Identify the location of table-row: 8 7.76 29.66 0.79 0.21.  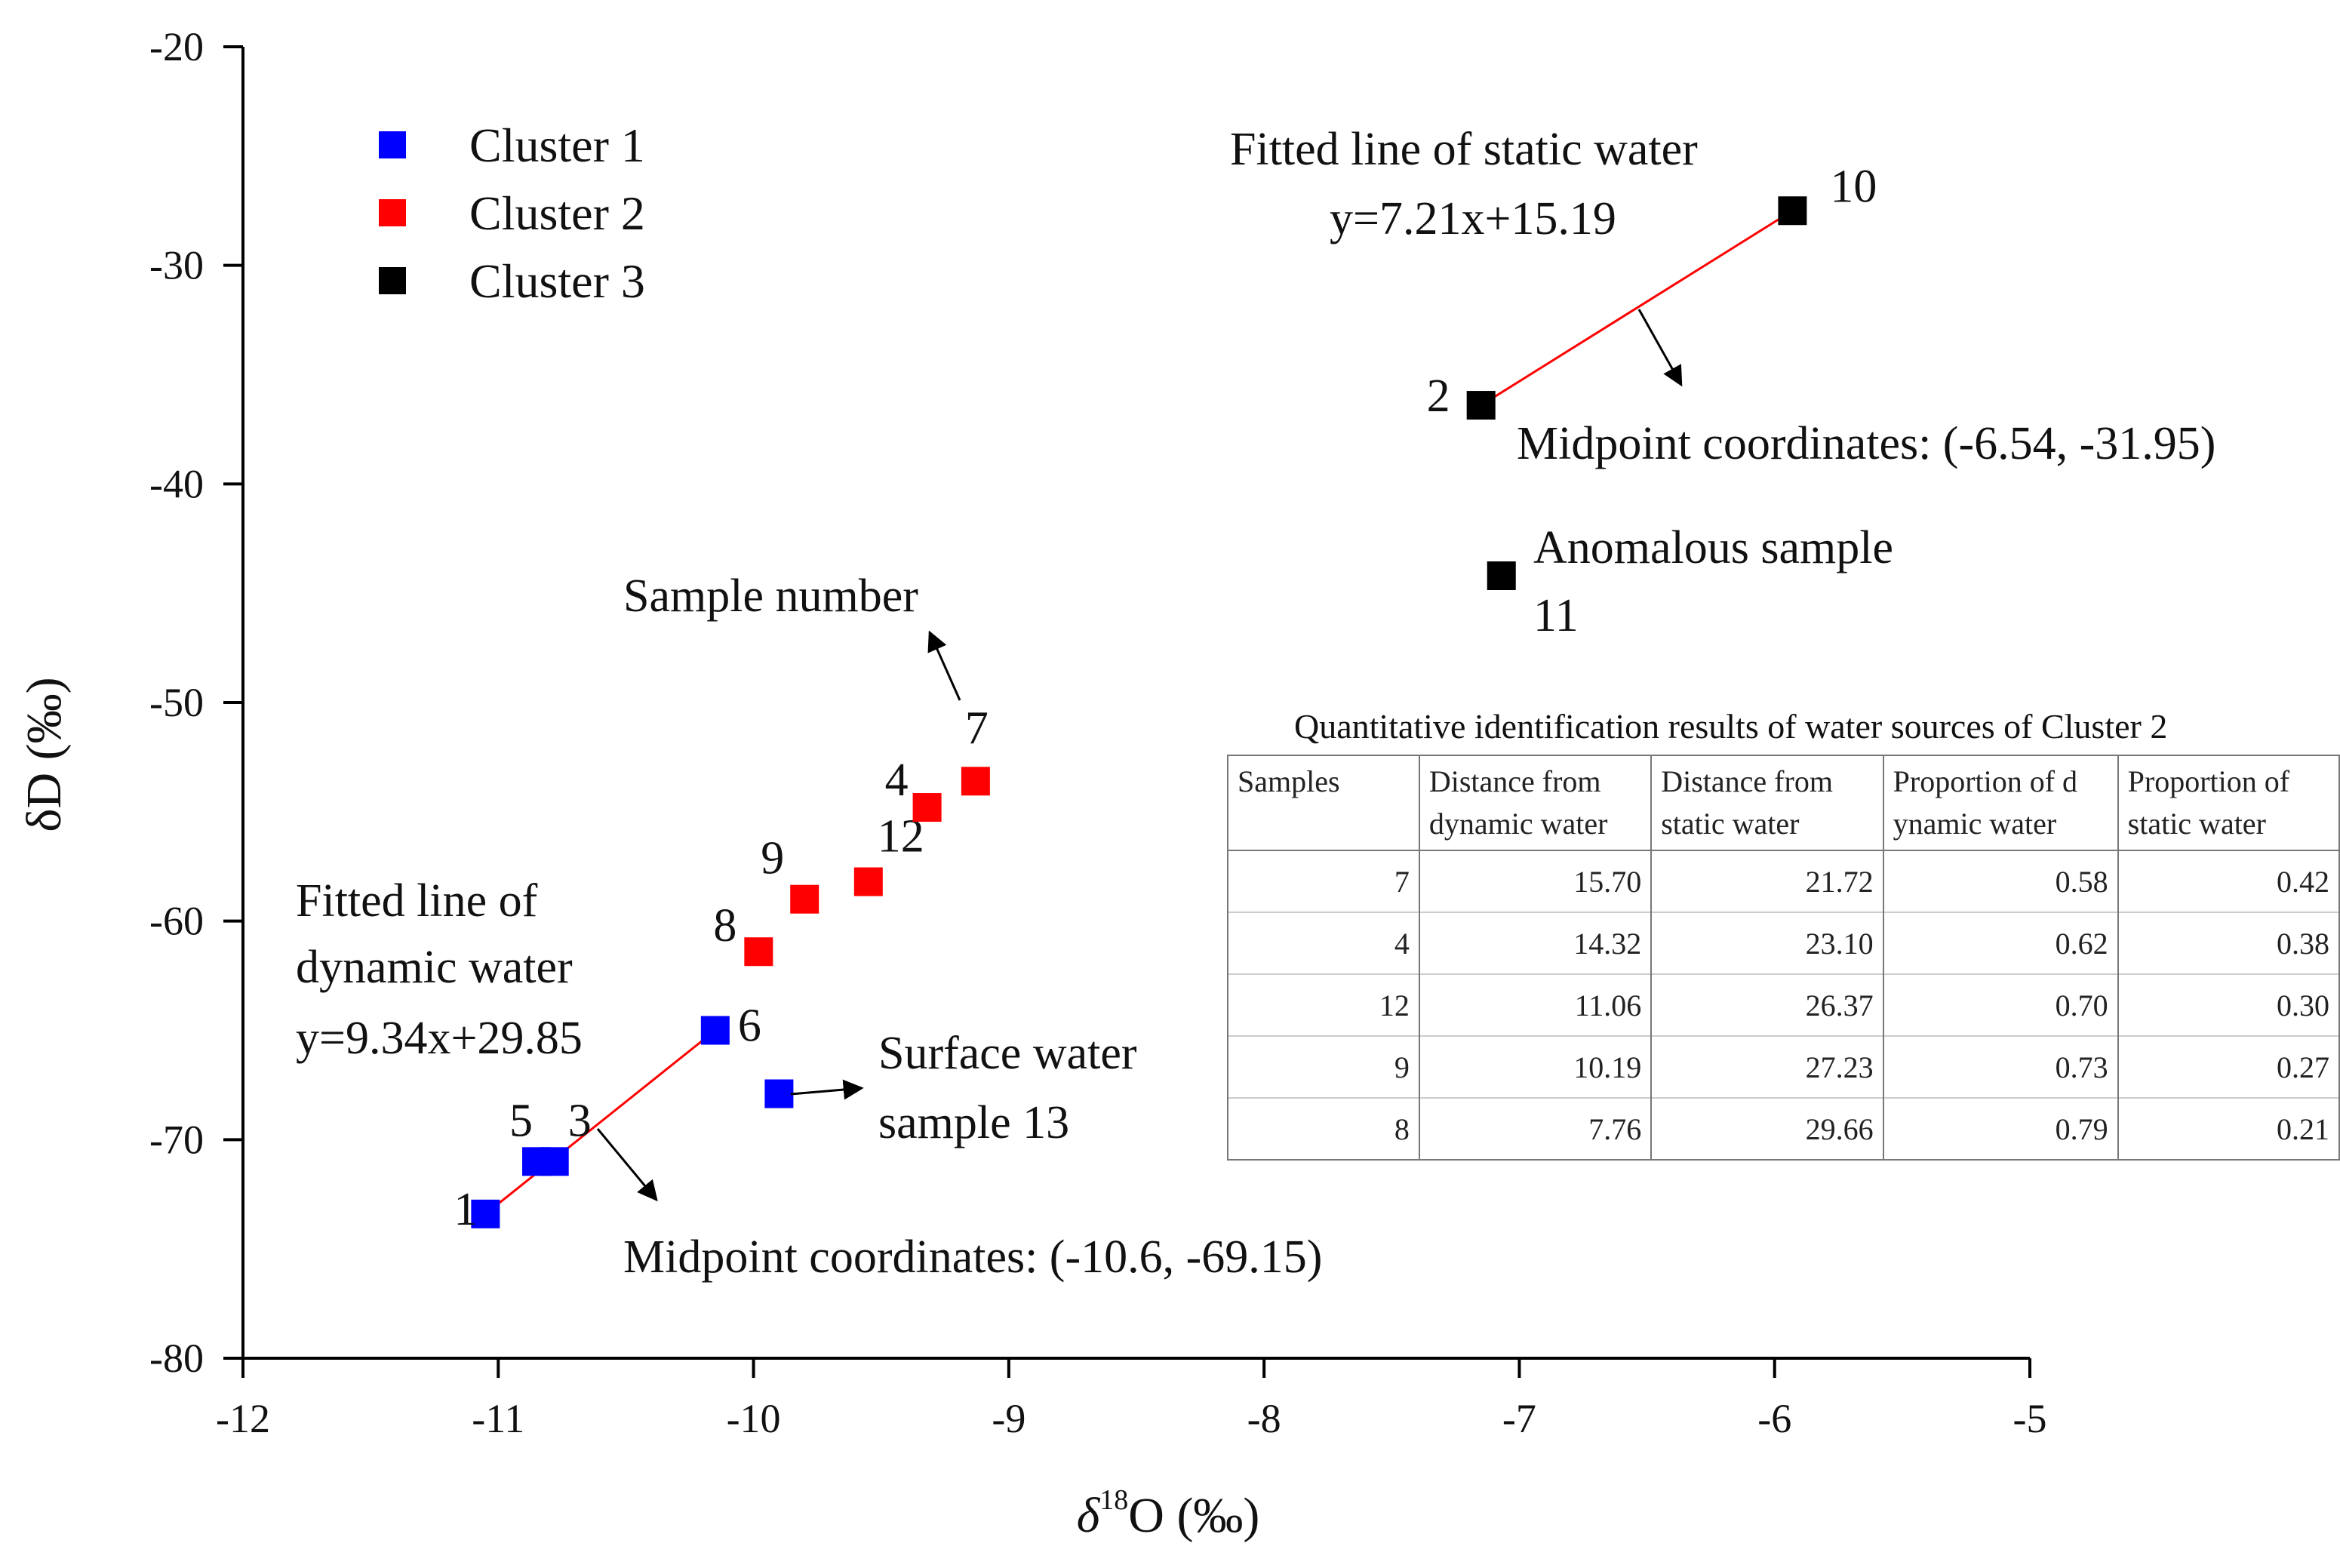
(1783, 1128).